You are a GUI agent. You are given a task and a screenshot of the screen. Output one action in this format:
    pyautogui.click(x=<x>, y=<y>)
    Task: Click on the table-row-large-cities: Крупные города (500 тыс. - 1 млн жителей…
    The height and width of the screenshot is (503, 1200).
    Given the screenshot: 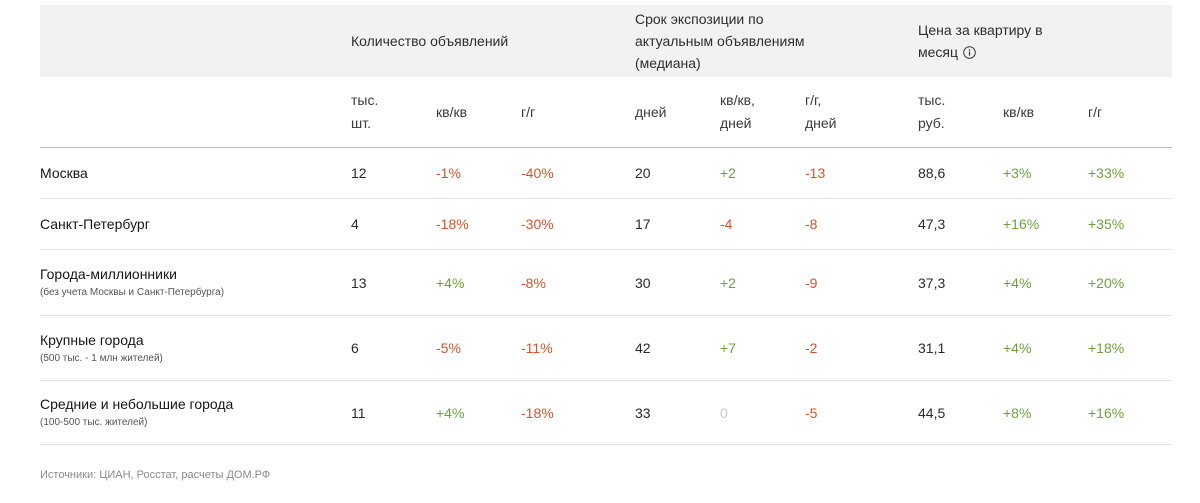 What is the action you would take?
    pyautogui.click(x=606, y=348)
    